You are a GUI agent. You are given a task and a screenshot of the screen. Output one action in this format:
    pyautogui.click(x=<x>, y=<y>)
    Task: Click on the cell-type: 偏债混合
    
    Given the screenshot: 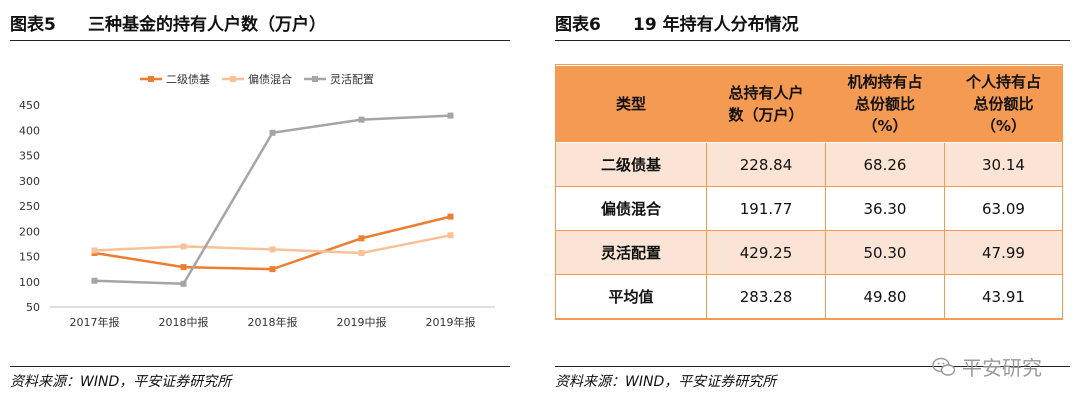 What is the action you would take?
    pyautogui.click(x=631, y=208)
    